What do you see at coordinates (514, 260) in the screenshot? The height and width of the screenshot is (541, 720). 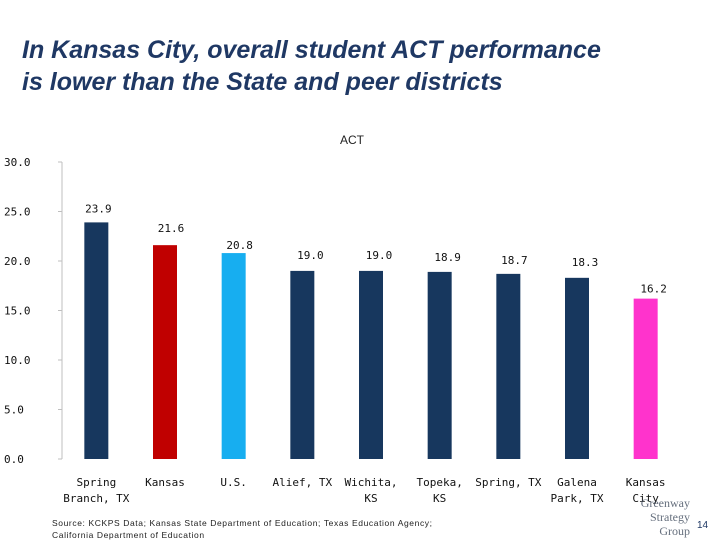 I see `data-label: 18.7` at bounding box center [514, 260].